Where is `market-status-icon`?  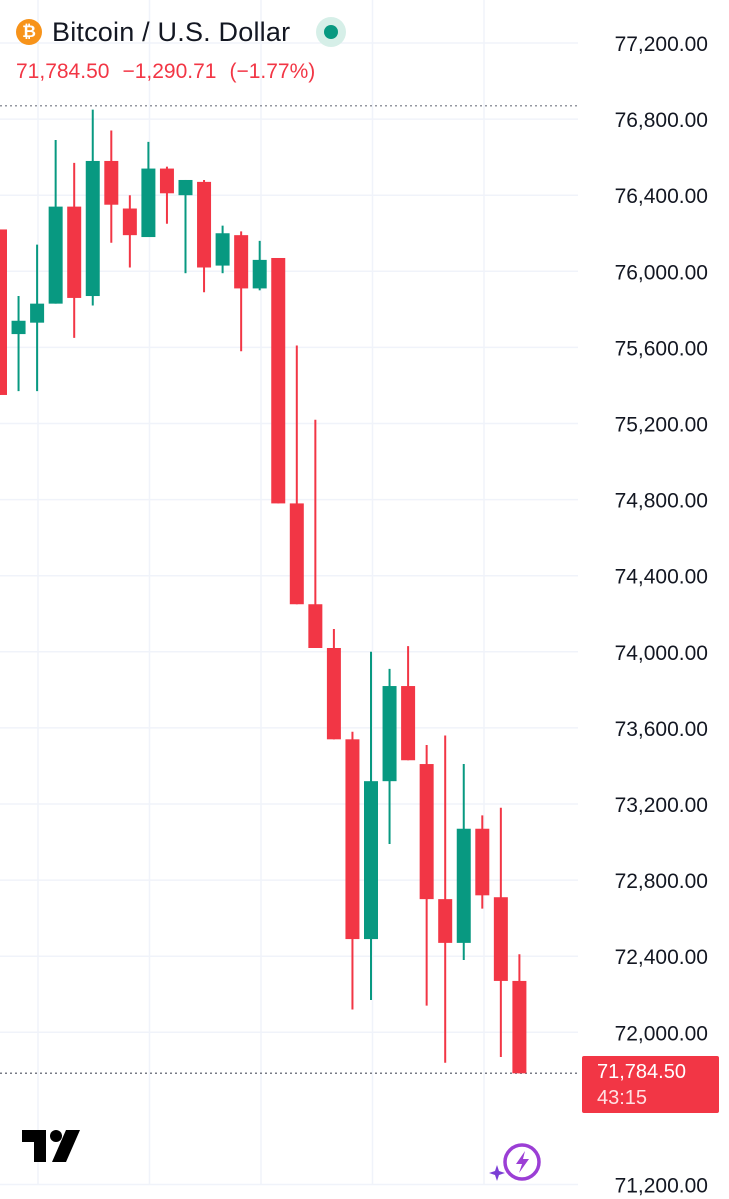 market-status-icon is located at coordinates (331, 32).